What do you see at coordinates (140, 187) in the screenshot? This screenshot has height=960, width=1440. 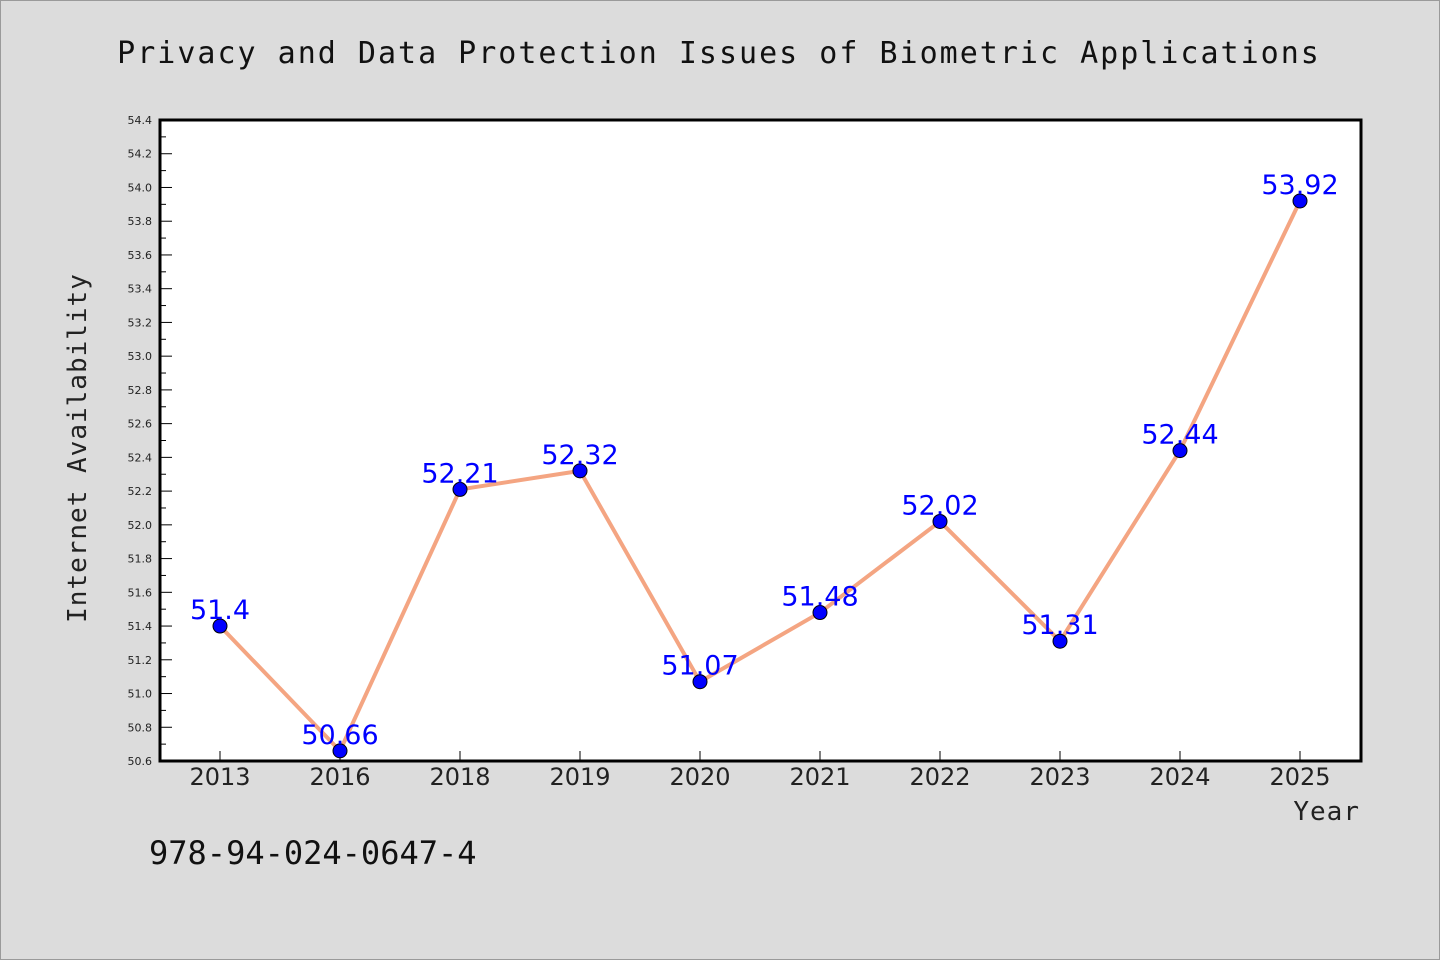 I see `y-tick-label: 54.0` at bounding box center [140, 187].